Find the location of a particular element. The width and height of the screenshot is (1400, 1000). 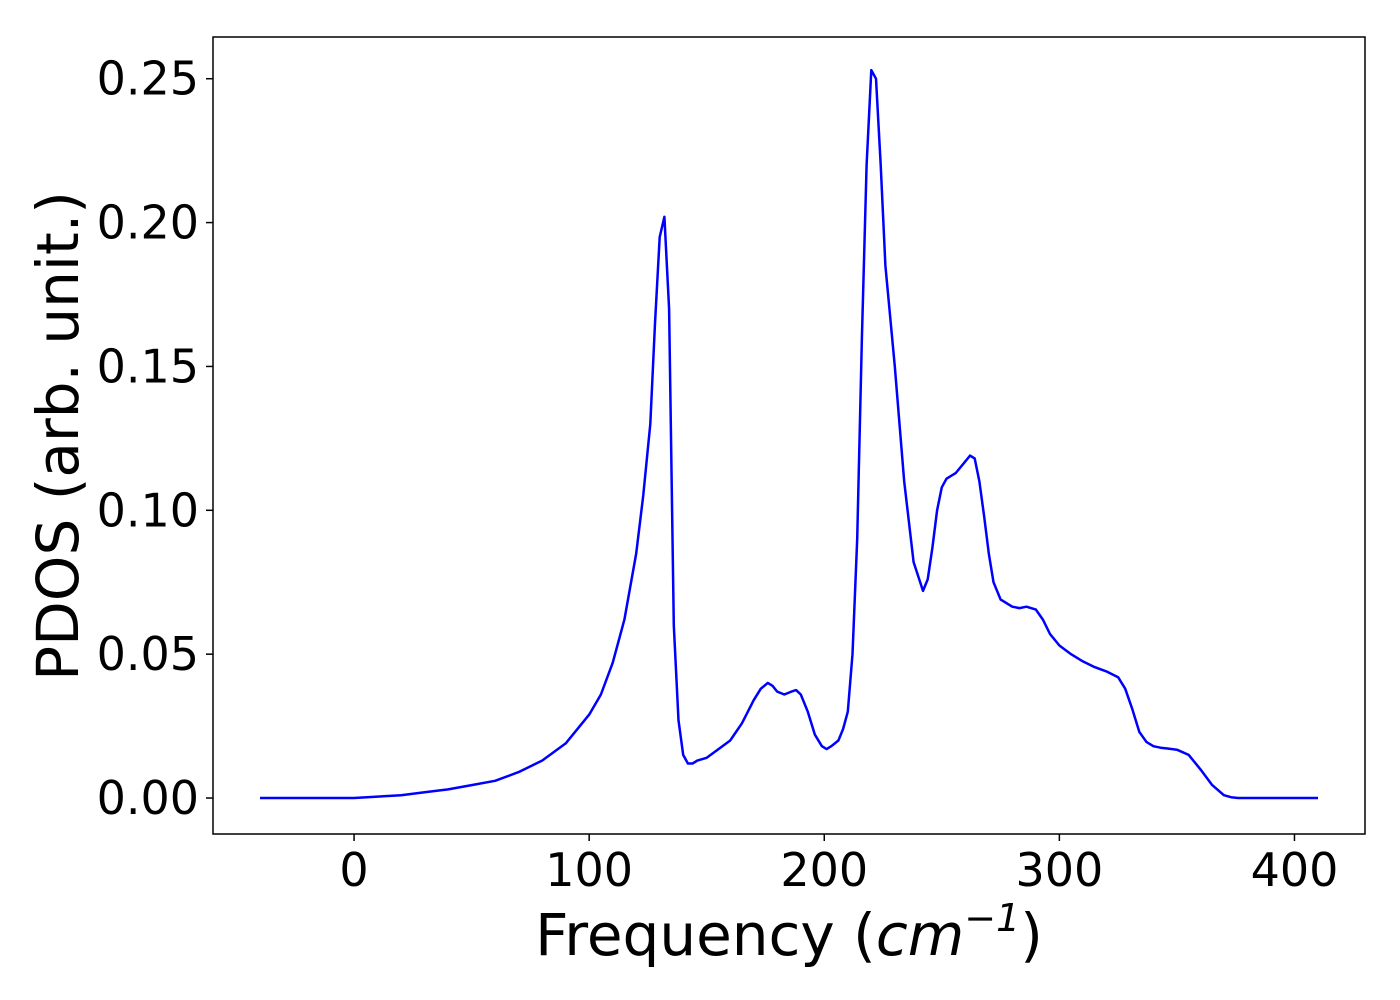

y-tick-label: 0.20 is located at coordinates (148, 223).